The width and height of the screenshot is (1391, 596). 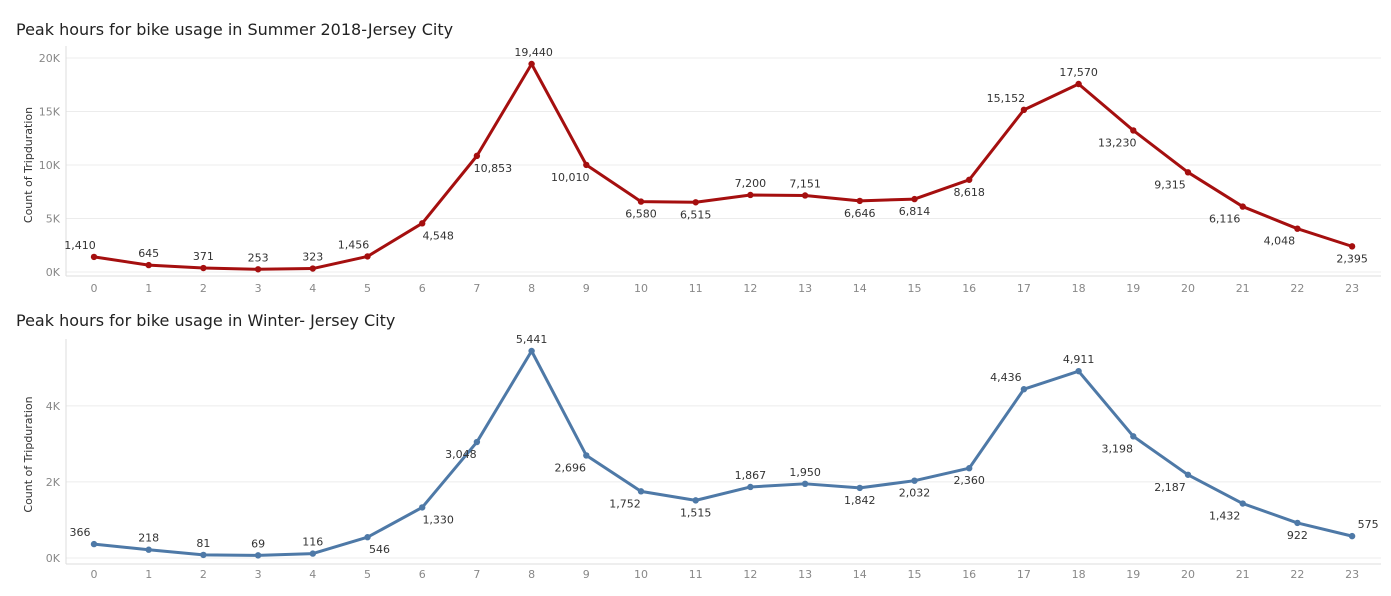 I want to click on data-label: 4,911, so click(x=1079, y=359).